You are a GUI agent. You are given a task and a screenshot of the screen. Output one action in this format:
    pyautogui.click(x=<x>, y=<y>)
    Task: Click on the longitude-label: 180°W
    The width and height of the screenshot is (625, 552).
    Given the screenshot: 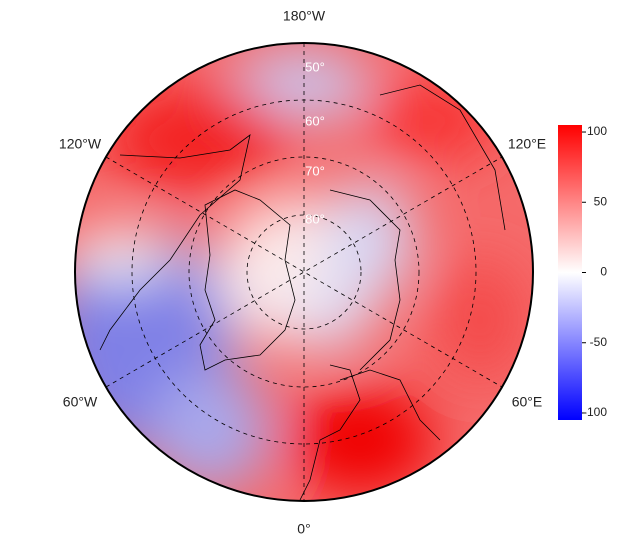 What is the action you would take?
    pyautogui.click(x=304, y=16)
    